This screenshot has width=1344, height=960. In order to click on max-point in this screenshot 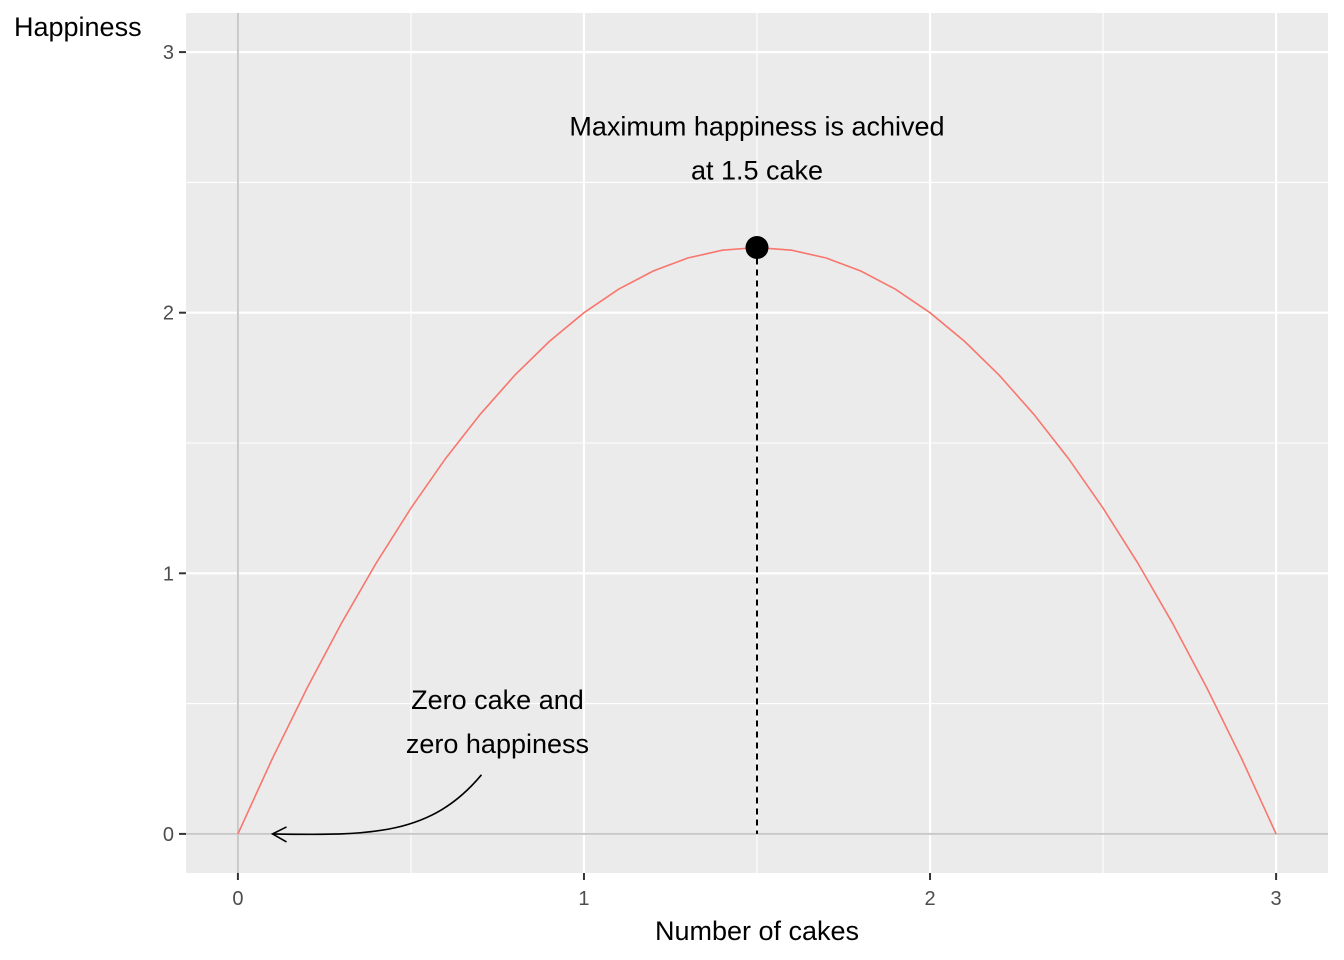, I will do `click(757, 248)`.